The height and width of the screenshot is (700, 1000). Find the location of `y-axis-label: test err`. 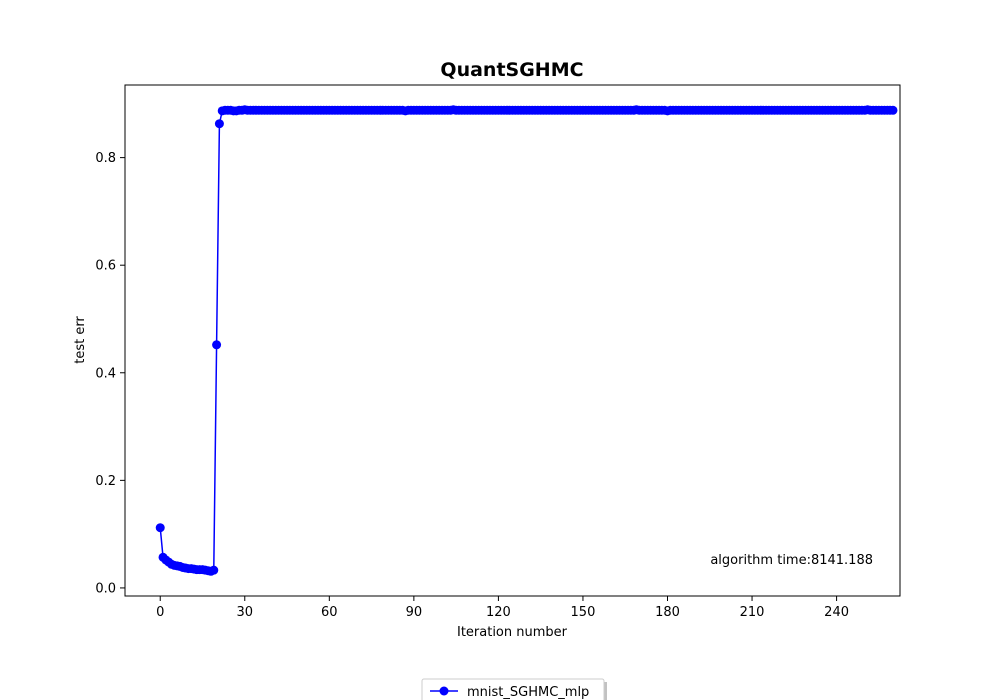

y-axis-label: test err is located at coordinates (80, 340).